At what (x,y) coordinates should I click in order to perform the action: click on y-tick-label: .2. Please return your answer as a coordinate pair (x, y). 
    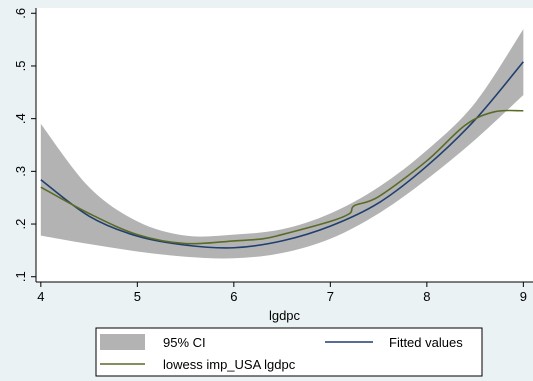
    Looking at the image, I should click on (20, 224).